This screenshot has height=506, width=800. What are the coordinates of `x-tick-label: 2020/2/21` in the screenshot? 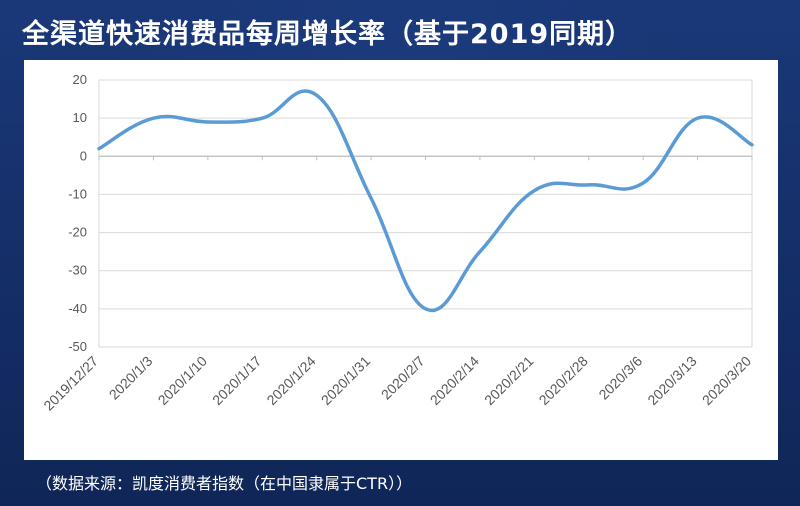 It's located at (509, 381).